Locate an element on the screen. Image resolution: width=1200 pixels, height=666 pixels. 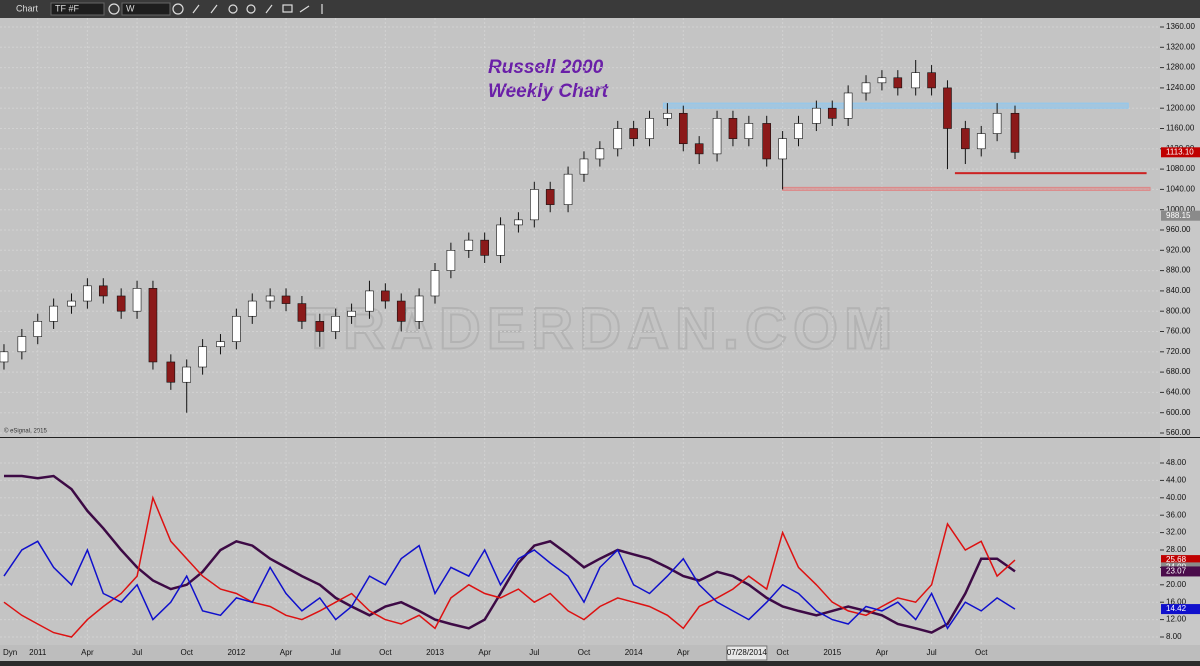
y-tick-label: 44.00 is located at coordinates (1176, 480).